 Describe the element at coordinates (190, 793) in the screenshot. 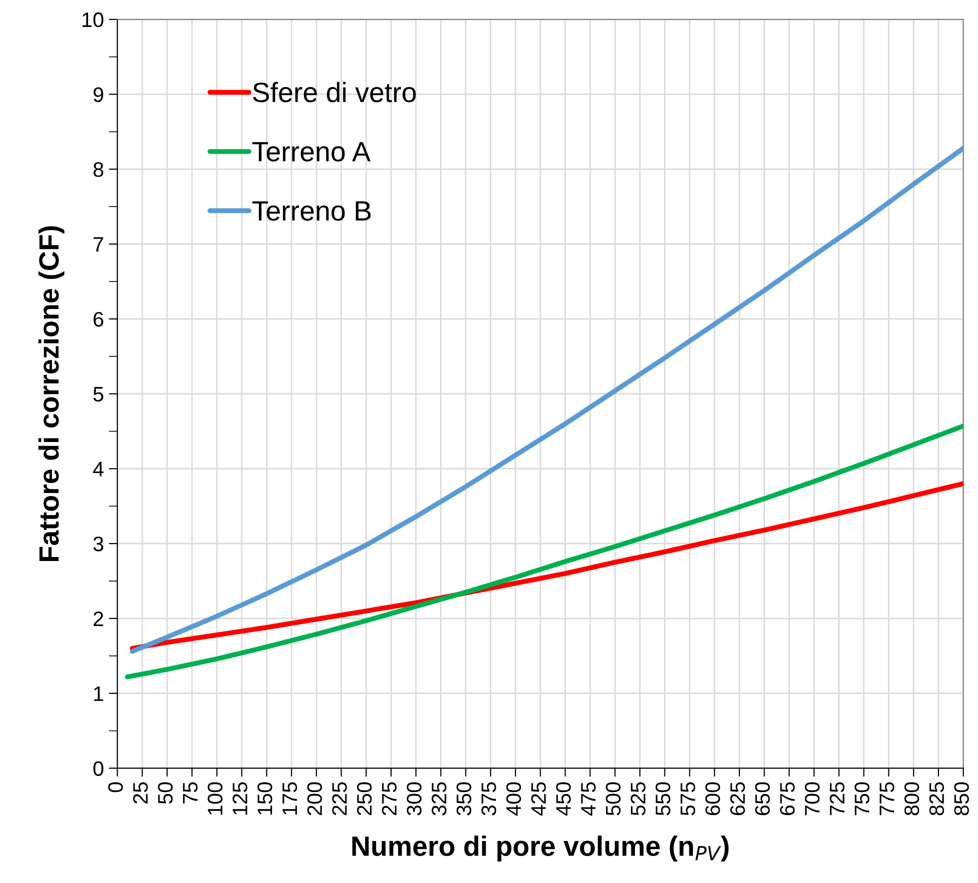

I see `x-tick-label: 75` at that location.